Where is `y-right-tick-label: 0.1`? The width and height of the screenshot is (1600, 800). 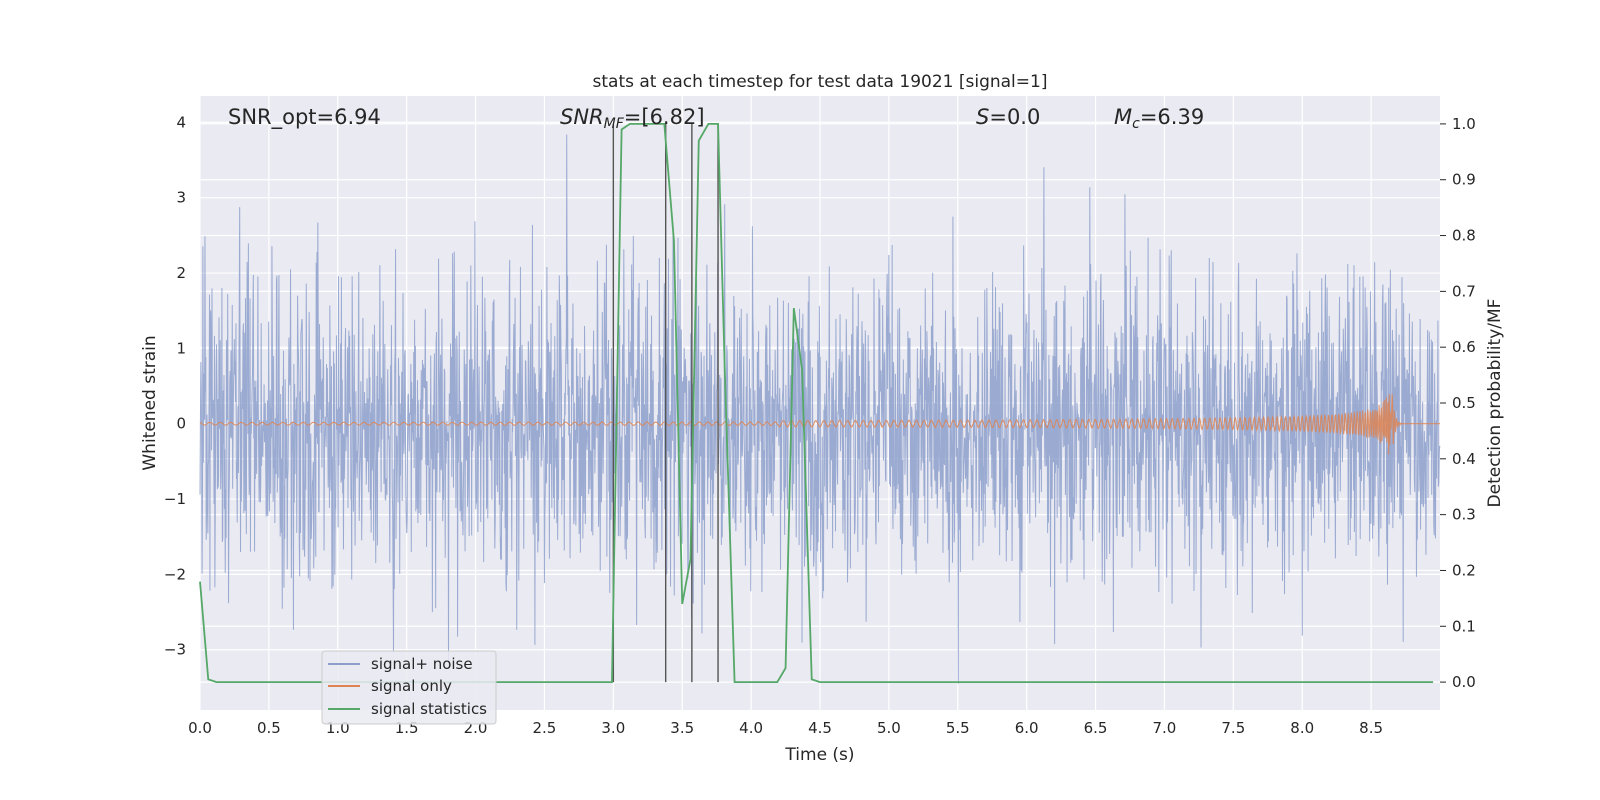 y-right-tick-label: 0.1 is located at coordinates (1464, 626).